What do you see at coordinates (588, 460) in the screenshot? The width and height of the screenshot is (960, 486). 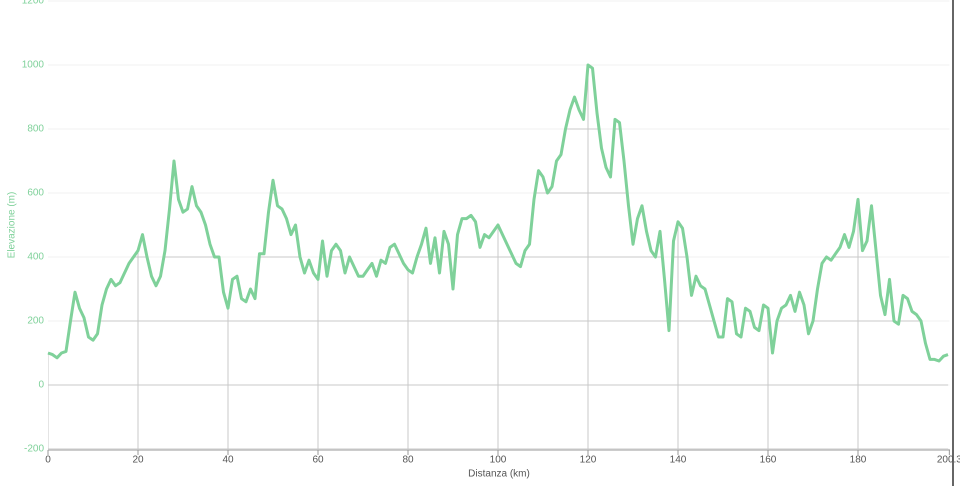 I see `x-tick-label: 120` at bounding box center [588, 460].